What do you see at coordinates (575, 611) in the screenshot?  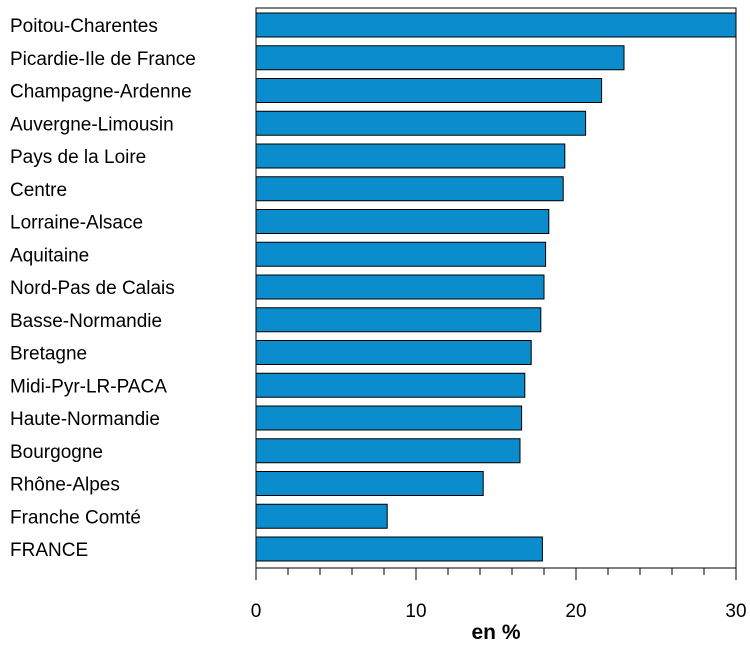 I see `x-tick-label: 20` at bounding box center [575, 611].